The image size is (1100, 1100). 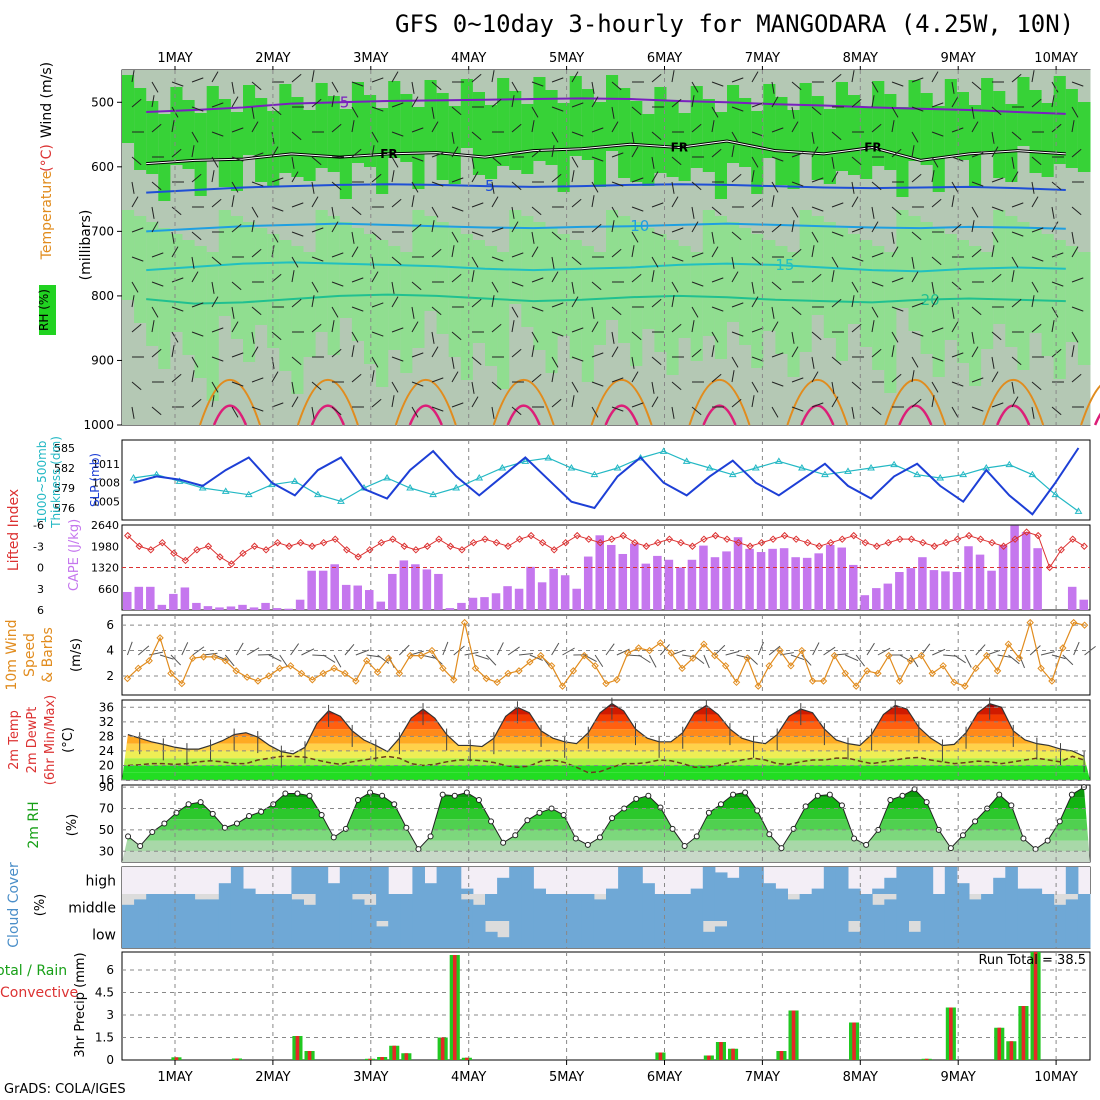 What do you see at coordinates (1013, 402) in the screenshot?
I see `temp-contour-25-loop` at bounding box center [1013, 402].